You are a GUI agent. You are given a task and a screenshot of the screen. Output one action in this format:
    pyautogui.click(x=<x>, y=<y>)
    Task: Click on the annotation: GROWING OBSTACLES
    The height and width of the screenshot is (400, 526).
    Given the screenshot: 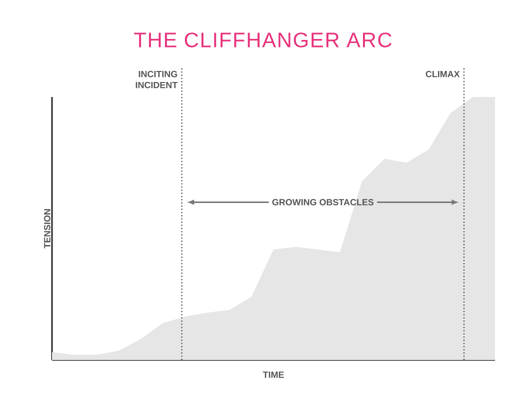 What is the action you would take?
    pyautogui.click(x=323, y=202)
    